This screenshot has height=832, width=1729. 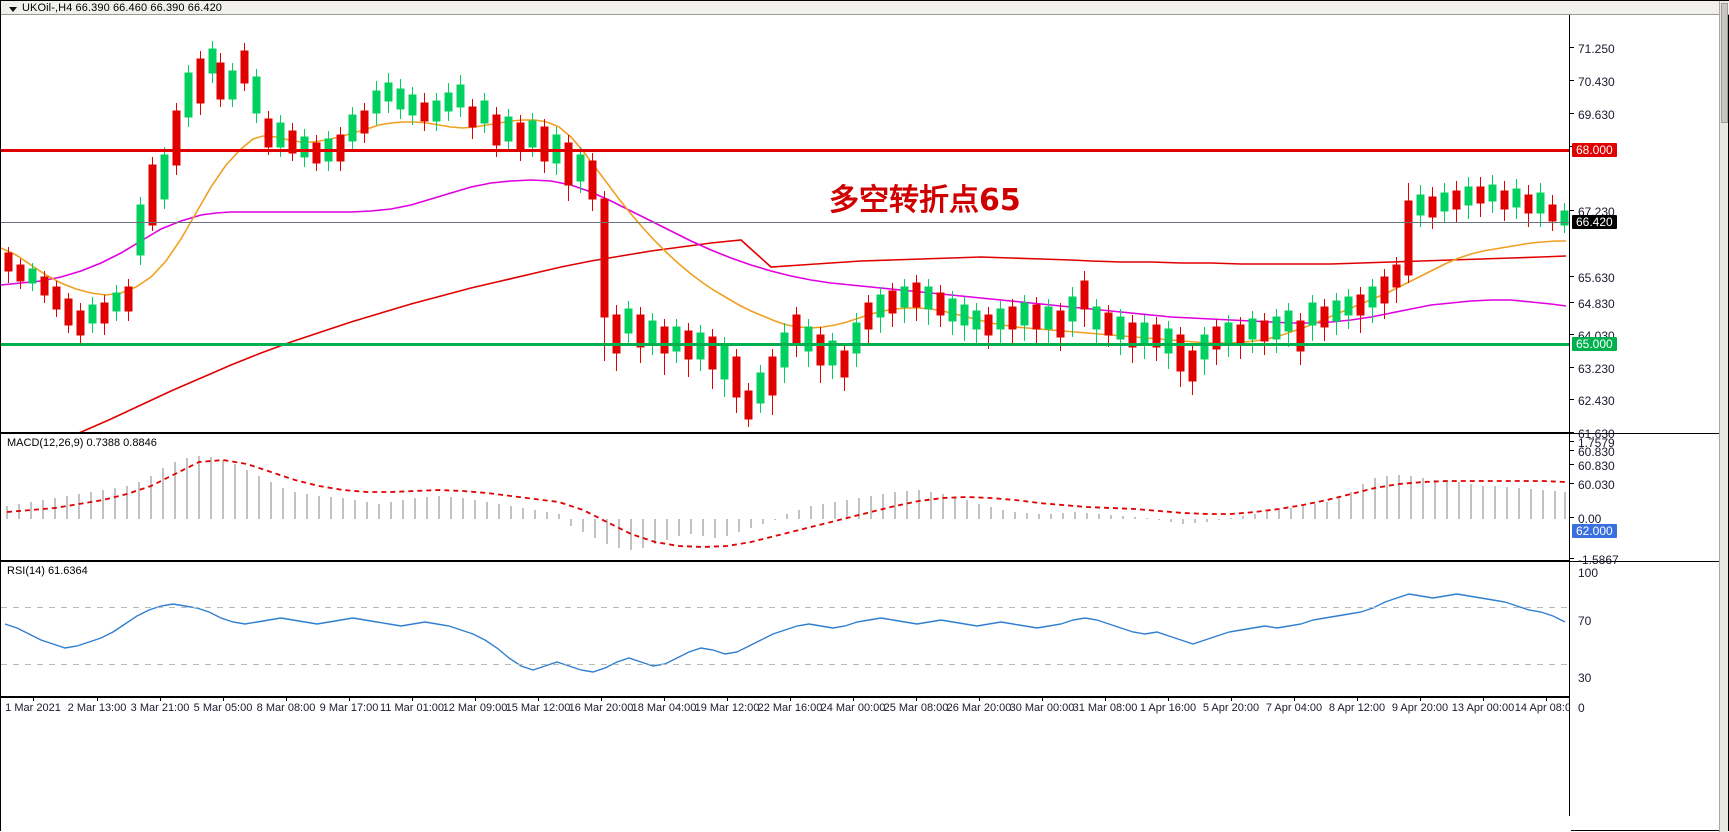 I want to click on time-label: 15 Mar 12:00, so click(x=538, y=708).